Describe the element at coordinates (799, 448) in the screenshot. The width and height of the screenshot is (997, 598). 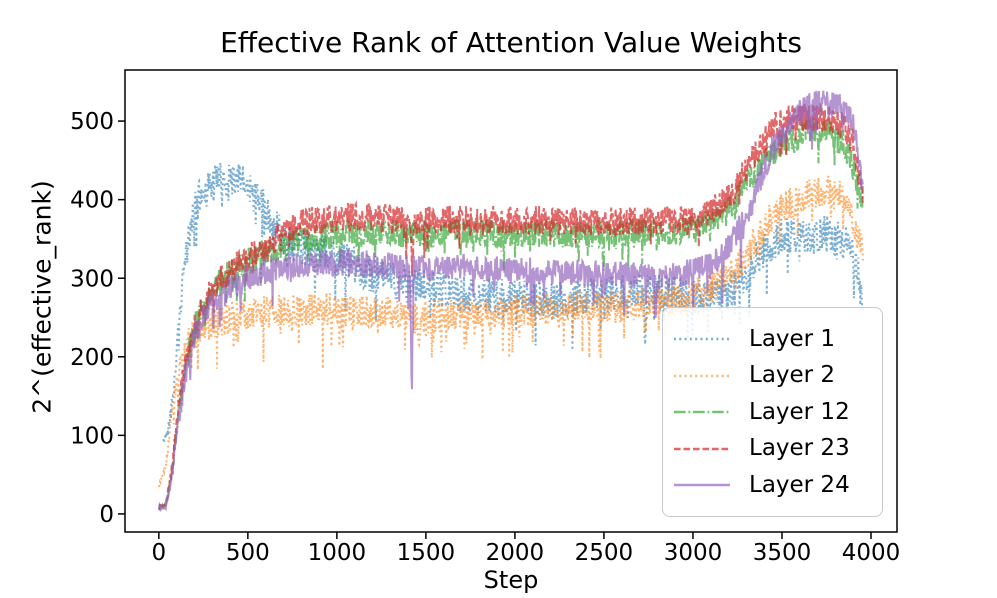
I see `legend-label-layer-23: Layer 23` at that location.